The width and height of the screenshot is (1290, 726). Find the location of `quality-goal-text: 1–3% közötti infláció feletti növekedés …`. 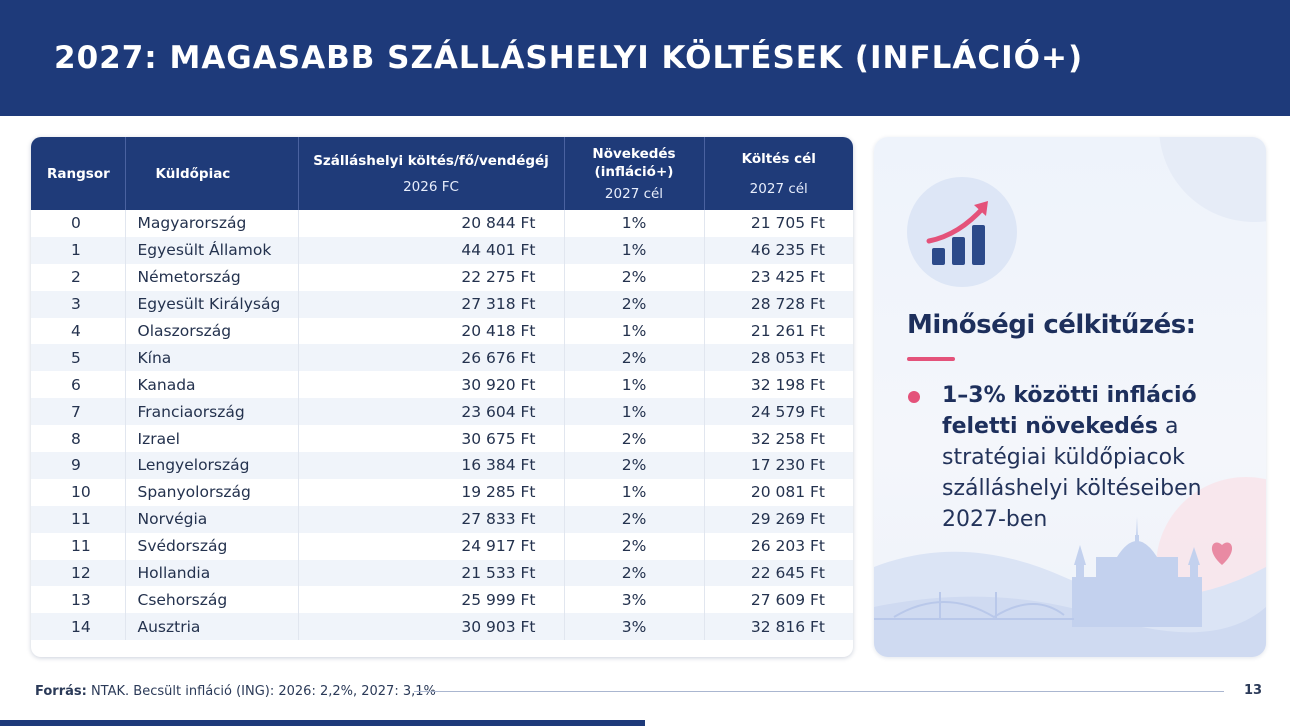

quality-goal-text: 1–3% közötti infláció feletti növekedés … is located at coordinates (1098, 457).